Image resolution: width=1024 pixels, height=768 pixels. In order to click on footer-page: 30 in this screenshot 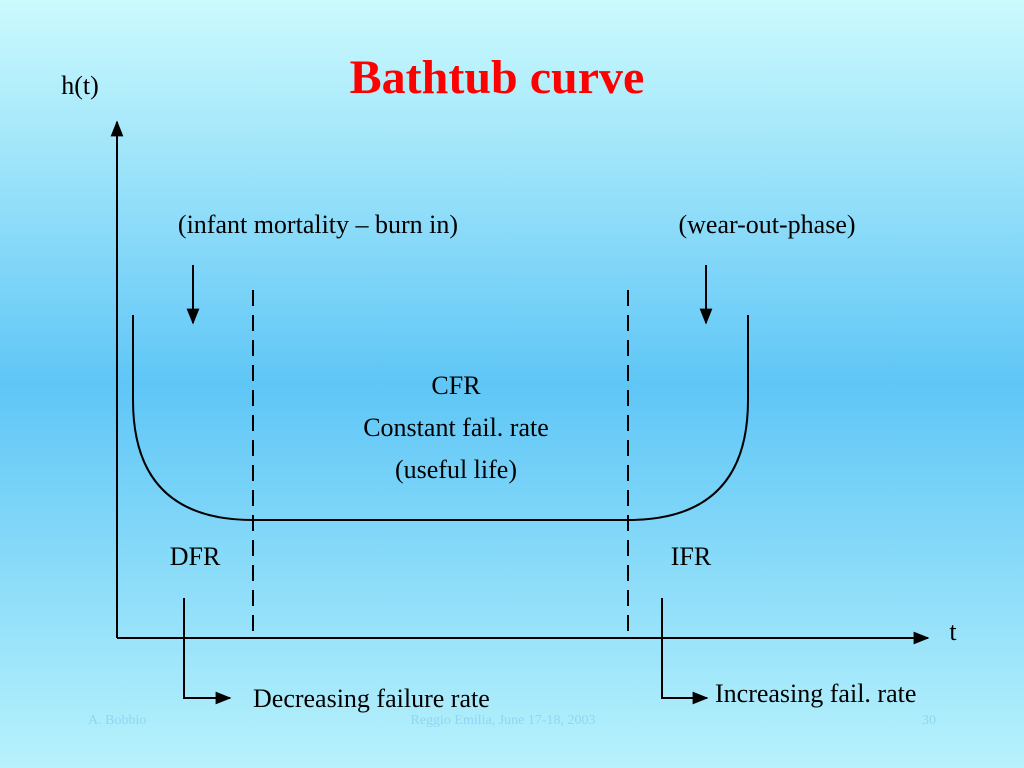, I will do `click(929, 720)`.